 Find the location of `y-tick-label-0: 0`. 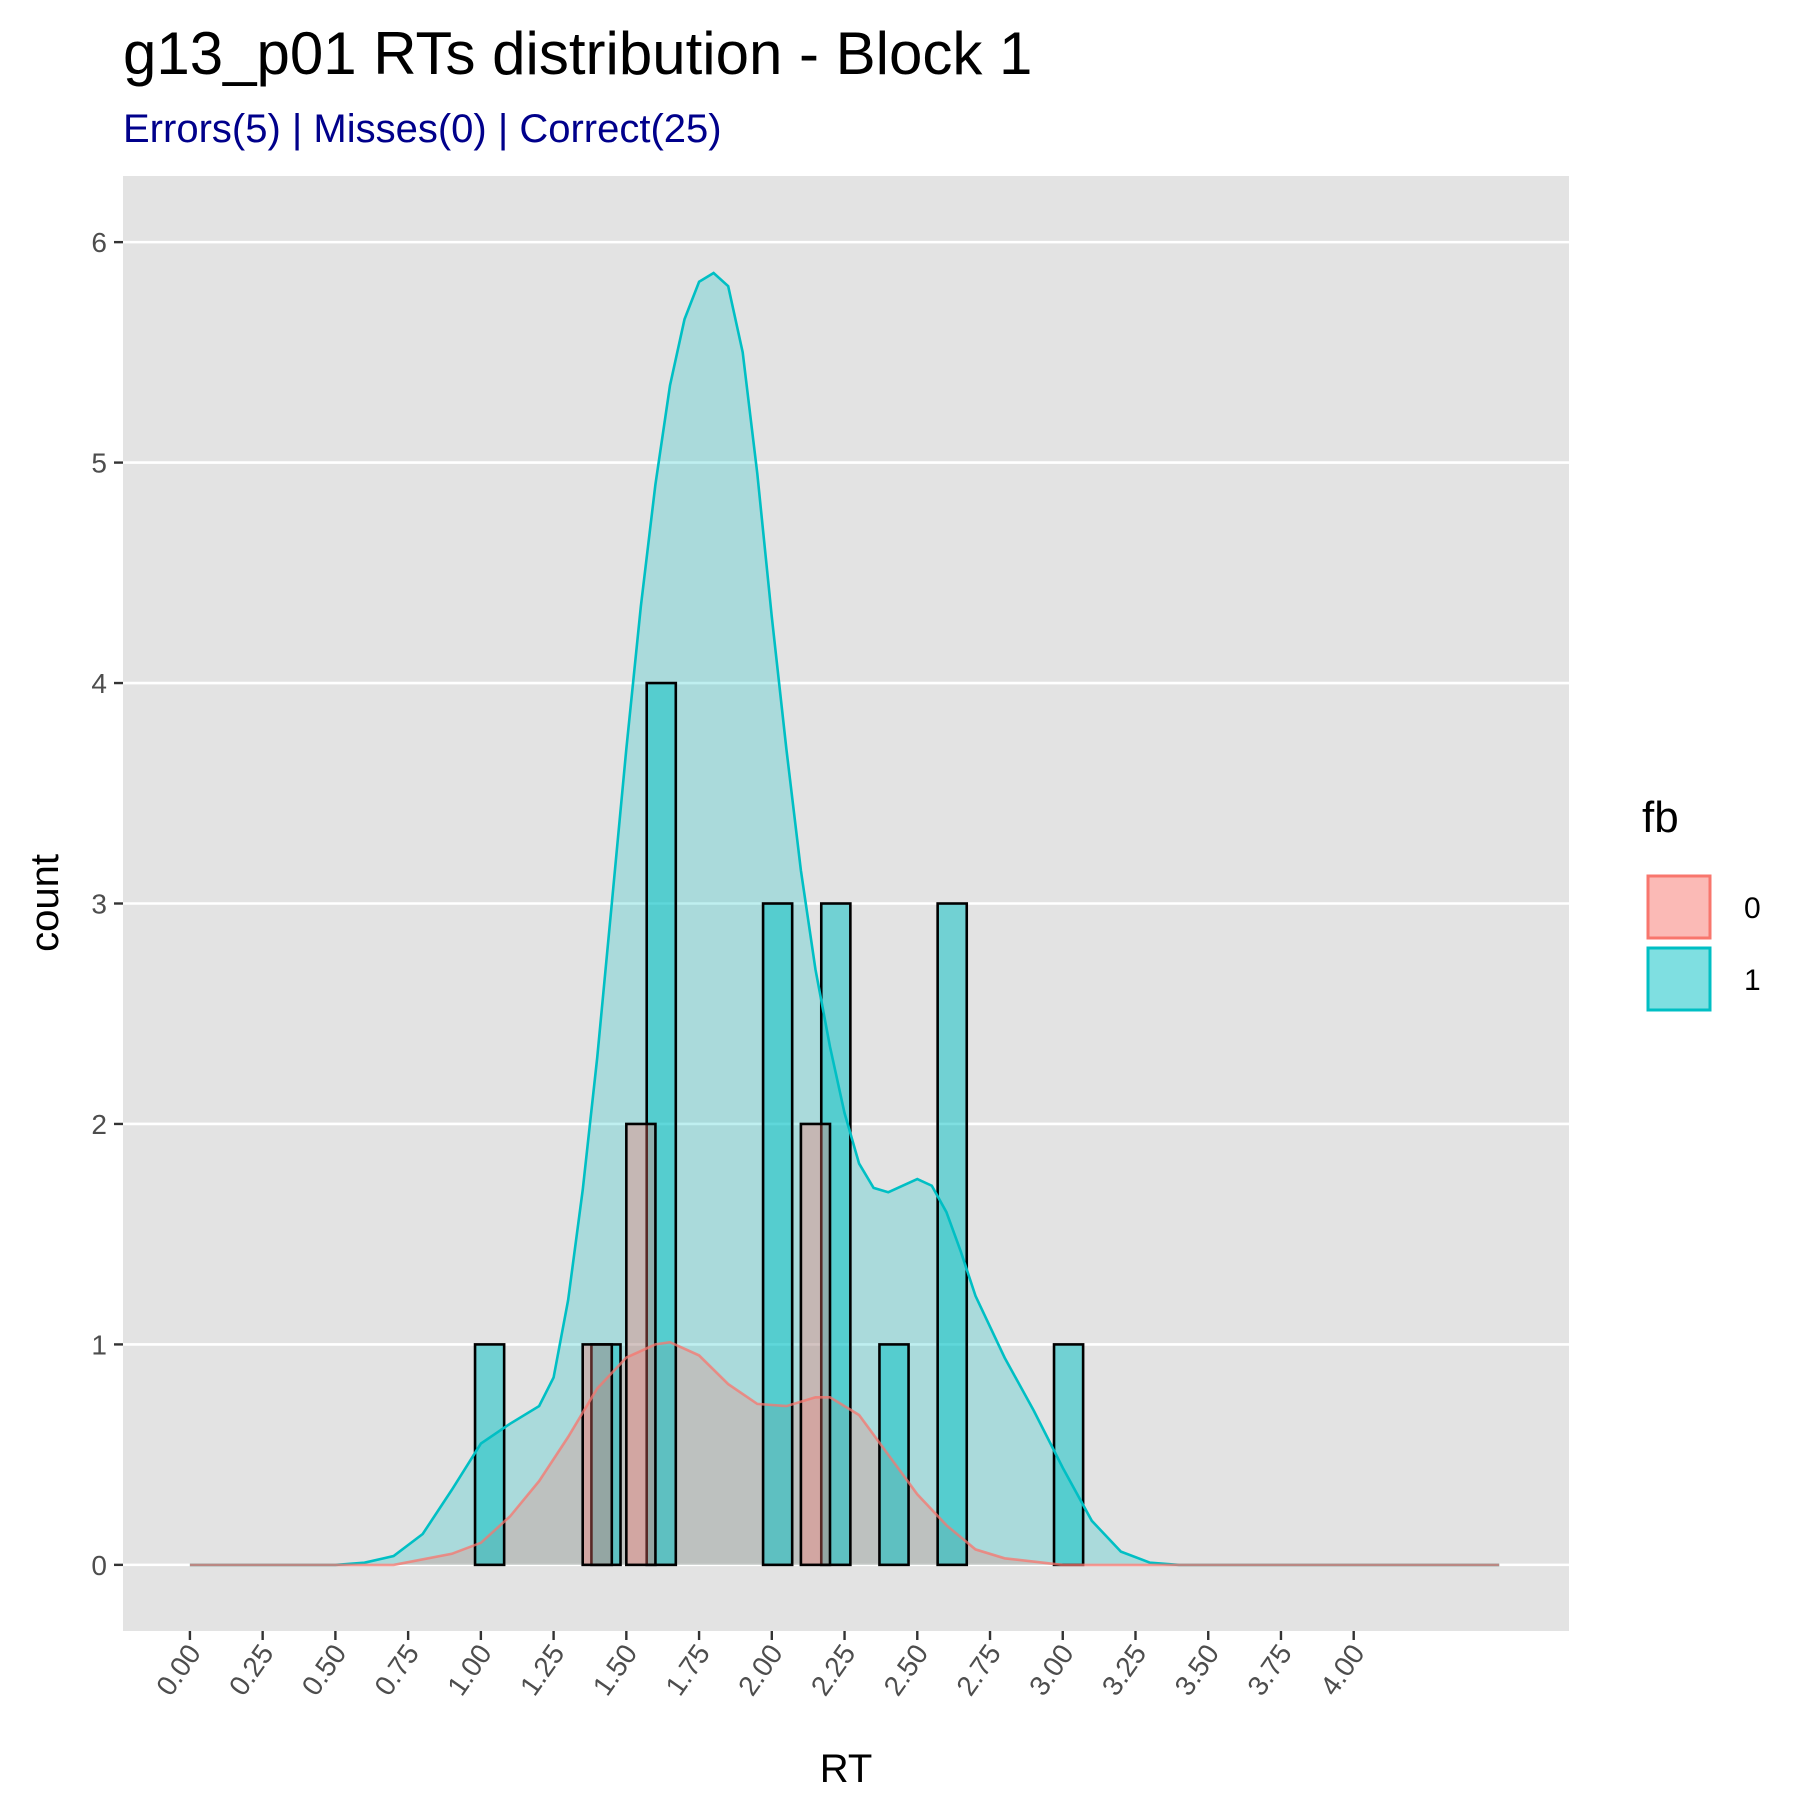

y-tick-label-0: 0 is located at coordinates (99, 1565).